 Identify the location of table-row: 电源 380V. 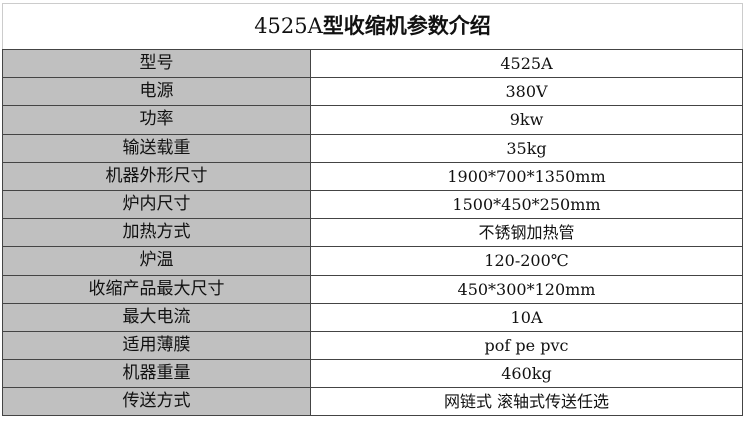
(372, 92).